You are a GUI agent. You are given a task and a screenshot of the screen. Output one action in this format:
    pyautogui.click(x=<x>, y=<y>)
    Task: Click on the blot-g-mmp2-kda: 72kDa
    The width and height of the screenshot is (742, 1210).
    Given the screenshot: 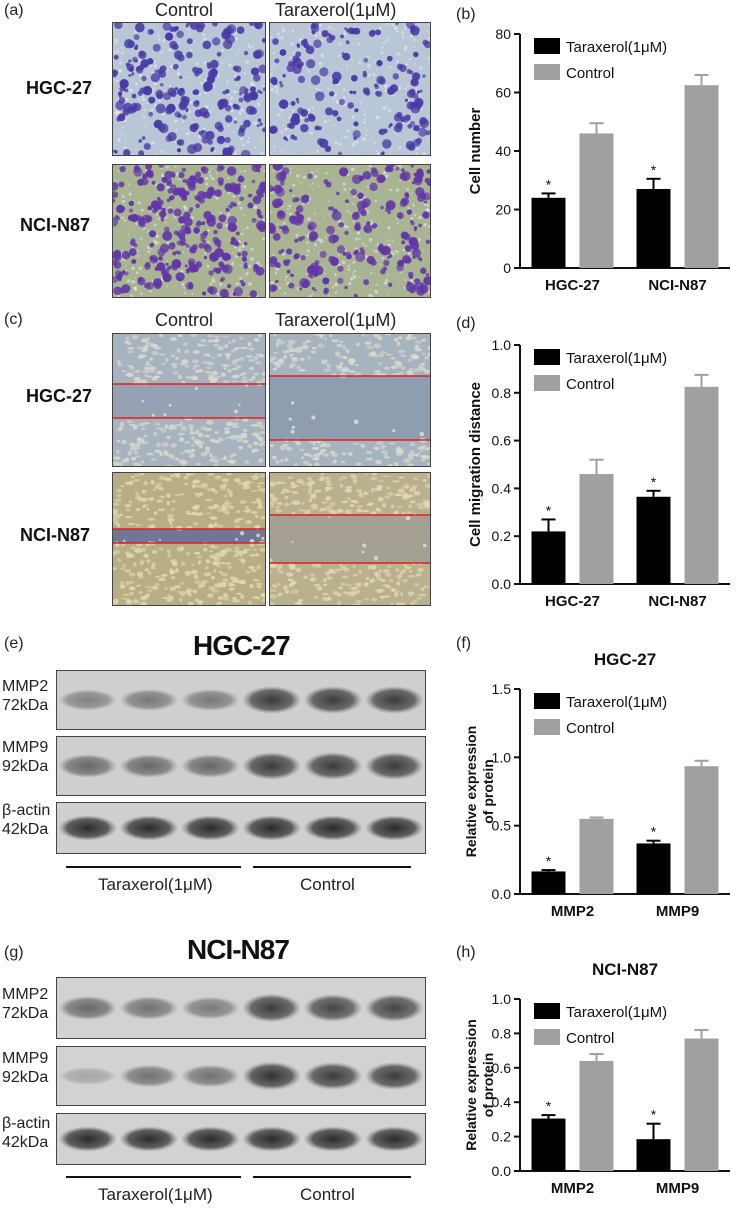 What is the action you would take?
    pyautogui.click(x=25, y=1013)
    